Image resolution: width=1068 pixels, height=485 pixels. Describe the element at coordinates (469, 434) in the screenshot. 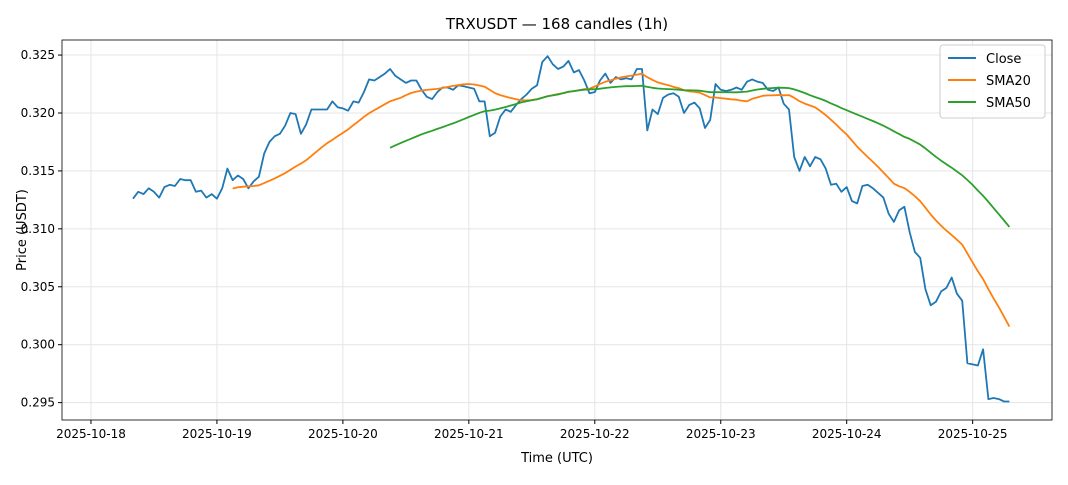

I see `x-tick-label: 2025-10-21` at that location.